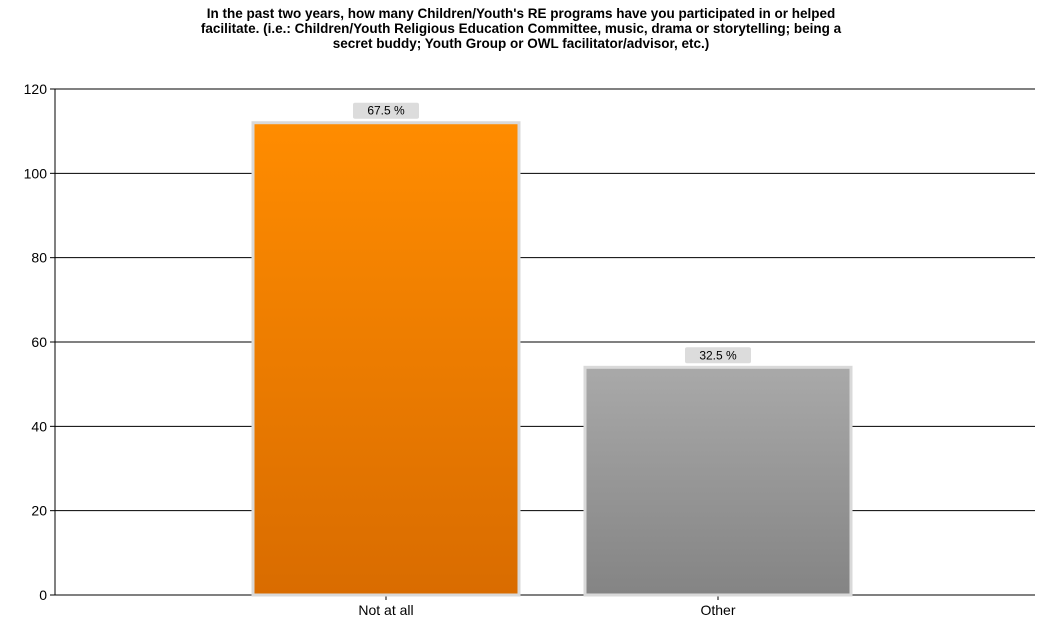 Image resolution: width=1042 pixels, height=621 pixels. What do you see at coordinates (39, 511) in the screenshot?
I see `y-tick-label: 20` at bounding box center [39, 511].